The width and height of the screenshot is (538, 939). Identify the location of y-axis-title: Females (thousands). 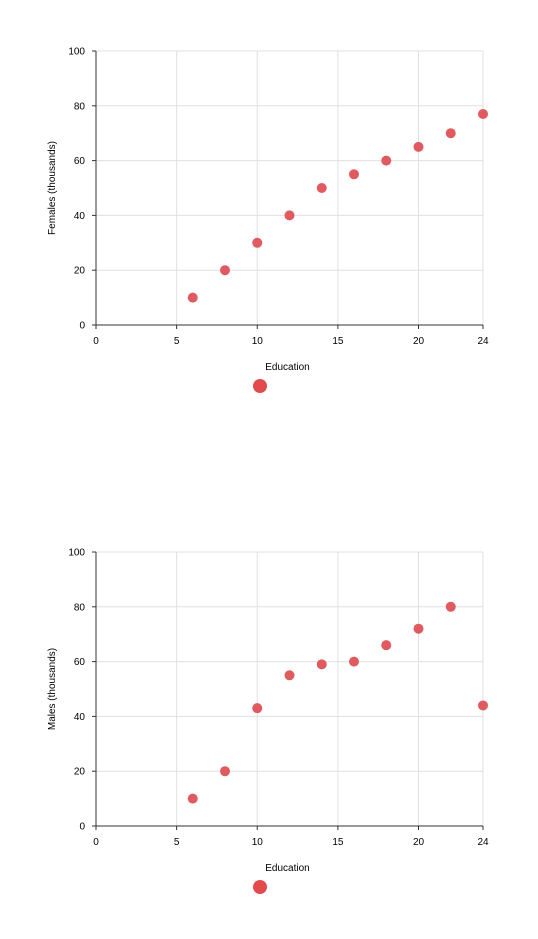
(52, 188).